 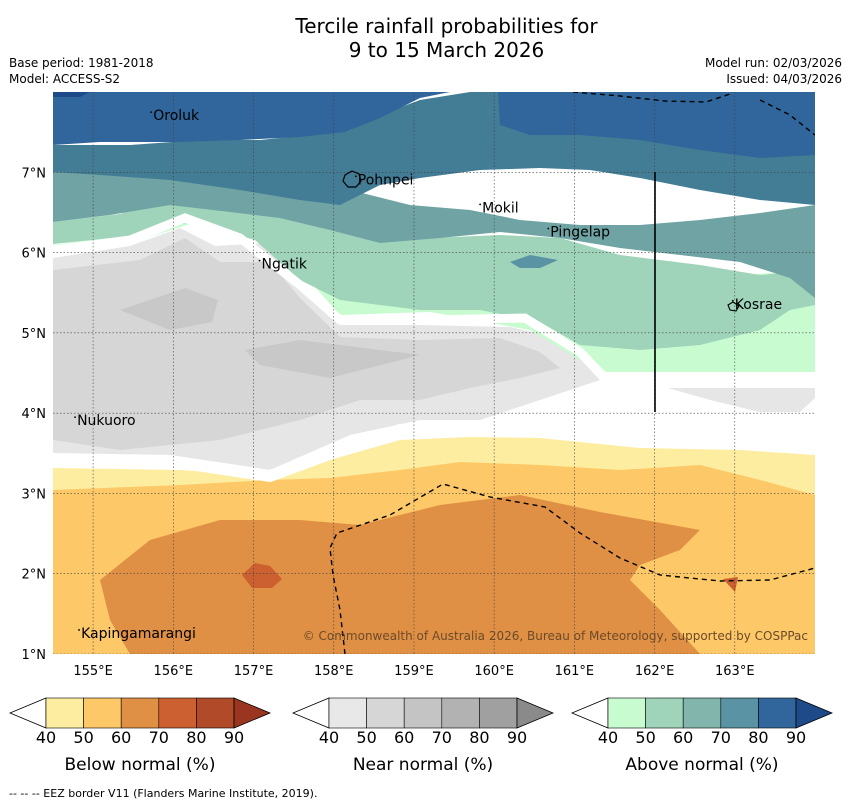 I want to click on issued-date: Issued: 04/03/2026, so click(x=784, y=79).